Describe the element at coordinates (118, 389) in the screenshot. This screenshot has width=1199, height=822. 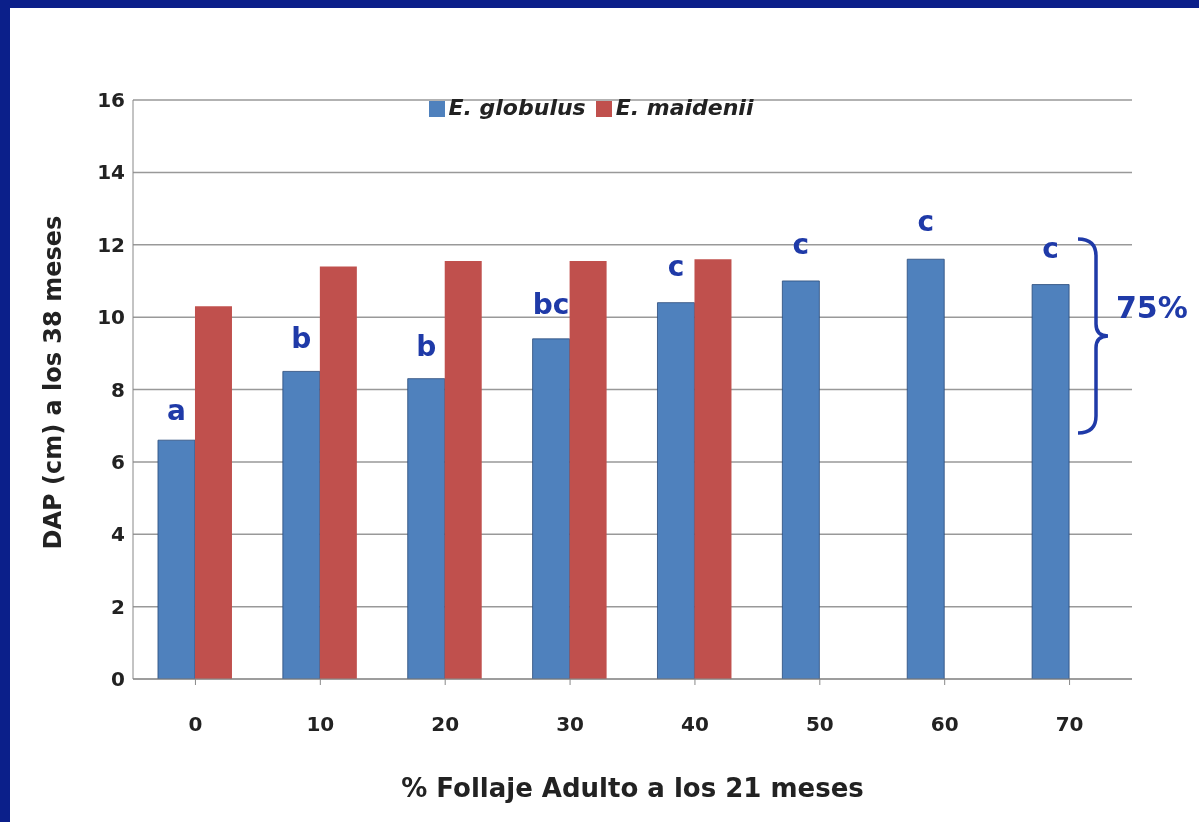
I see `y-tick-label: 8` at that location.